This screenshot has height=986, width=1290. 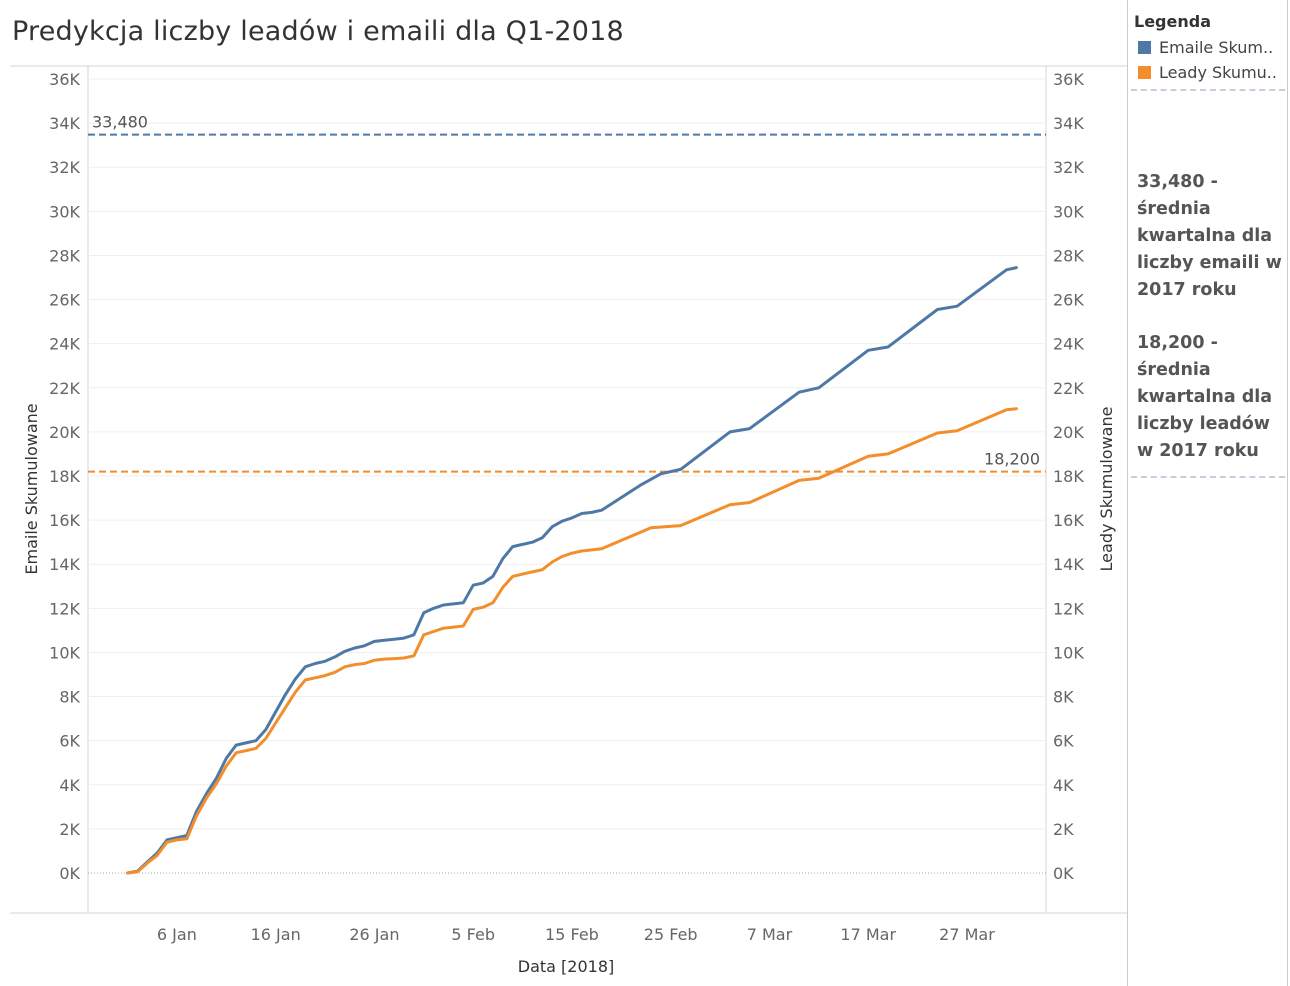 I want to click on legend-title: Legenda, so click(x=1172, y=21).